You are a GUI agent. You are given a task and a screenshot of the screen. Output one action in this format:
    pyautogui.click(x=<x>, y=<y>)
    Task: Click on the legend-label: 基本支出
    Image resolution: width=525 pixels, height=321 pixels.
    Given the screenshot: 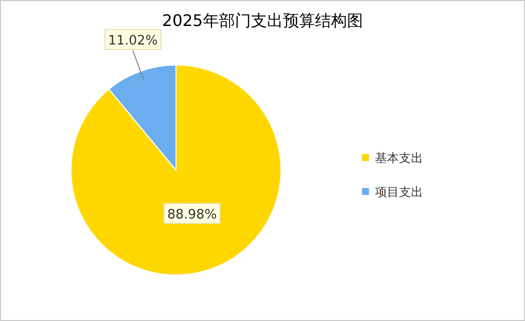 What is the action you would take?
    pyautogui.click(x=399, y=158)
    